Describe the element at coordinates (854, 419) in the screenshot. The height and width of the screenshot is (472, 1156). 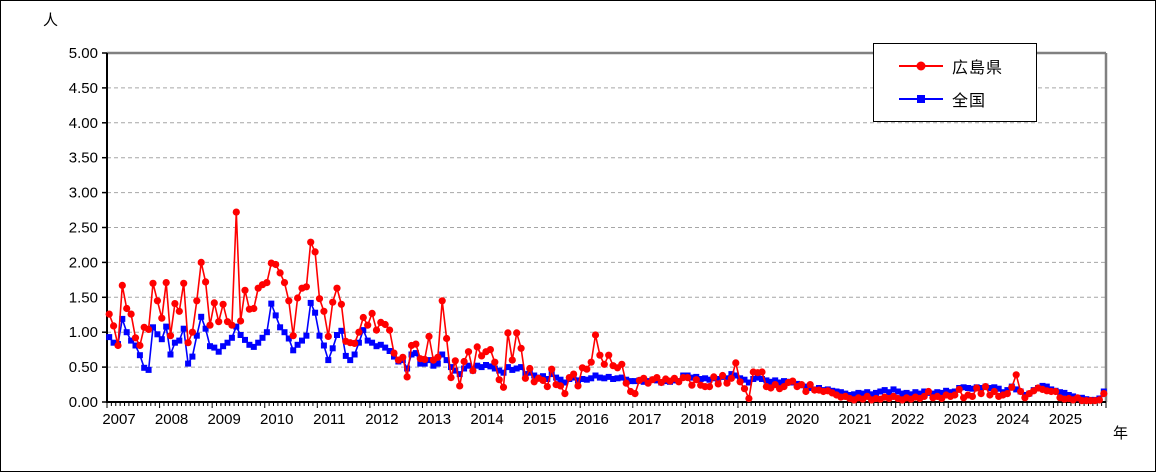
I see `x-year-label: 2021` at that location.